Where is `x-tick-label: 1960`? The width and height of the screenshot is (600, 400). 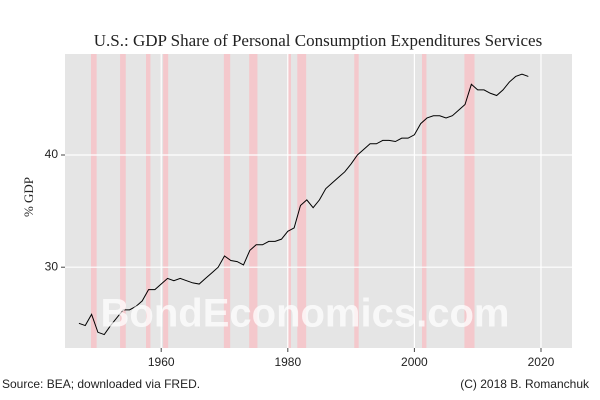
x-tick-label: 1960 is located at coordinates (161, 362).